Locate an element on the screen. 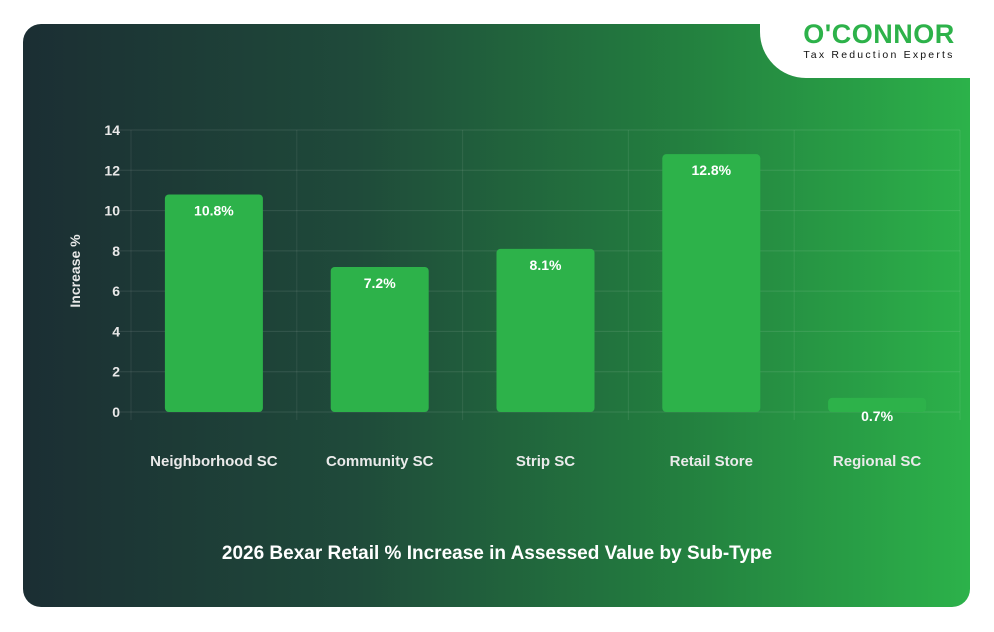 The image size is (994, 632). y-tick-label: 14 is located at coordinates (112, 130).